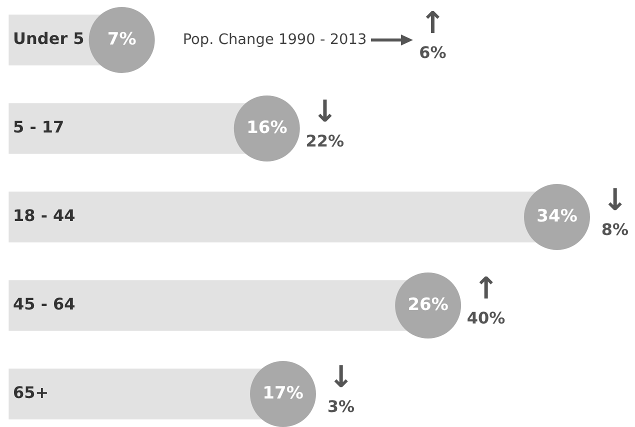  I want to click on annotation: 40%, so click(486, 318).